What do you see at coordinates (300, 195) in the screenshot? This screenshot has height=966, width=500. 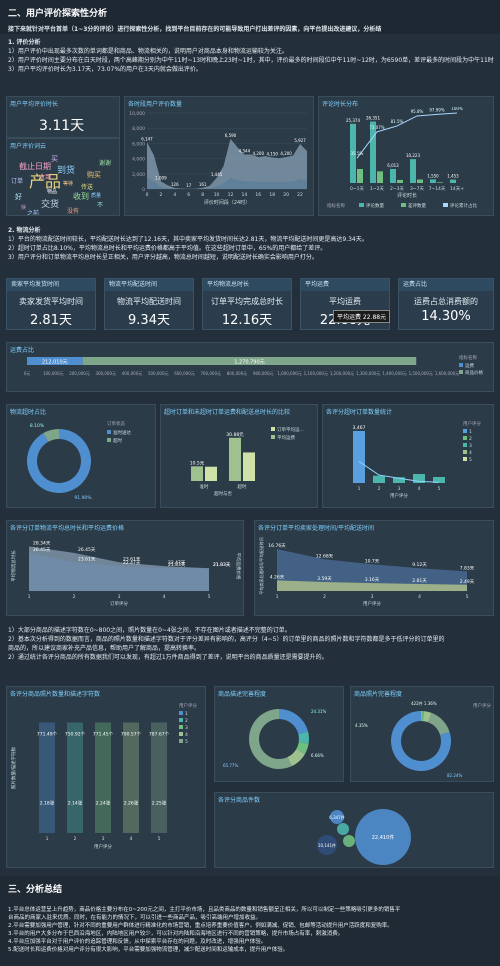 I see `x-tick-label: 22` at bounding box center [300, 195].